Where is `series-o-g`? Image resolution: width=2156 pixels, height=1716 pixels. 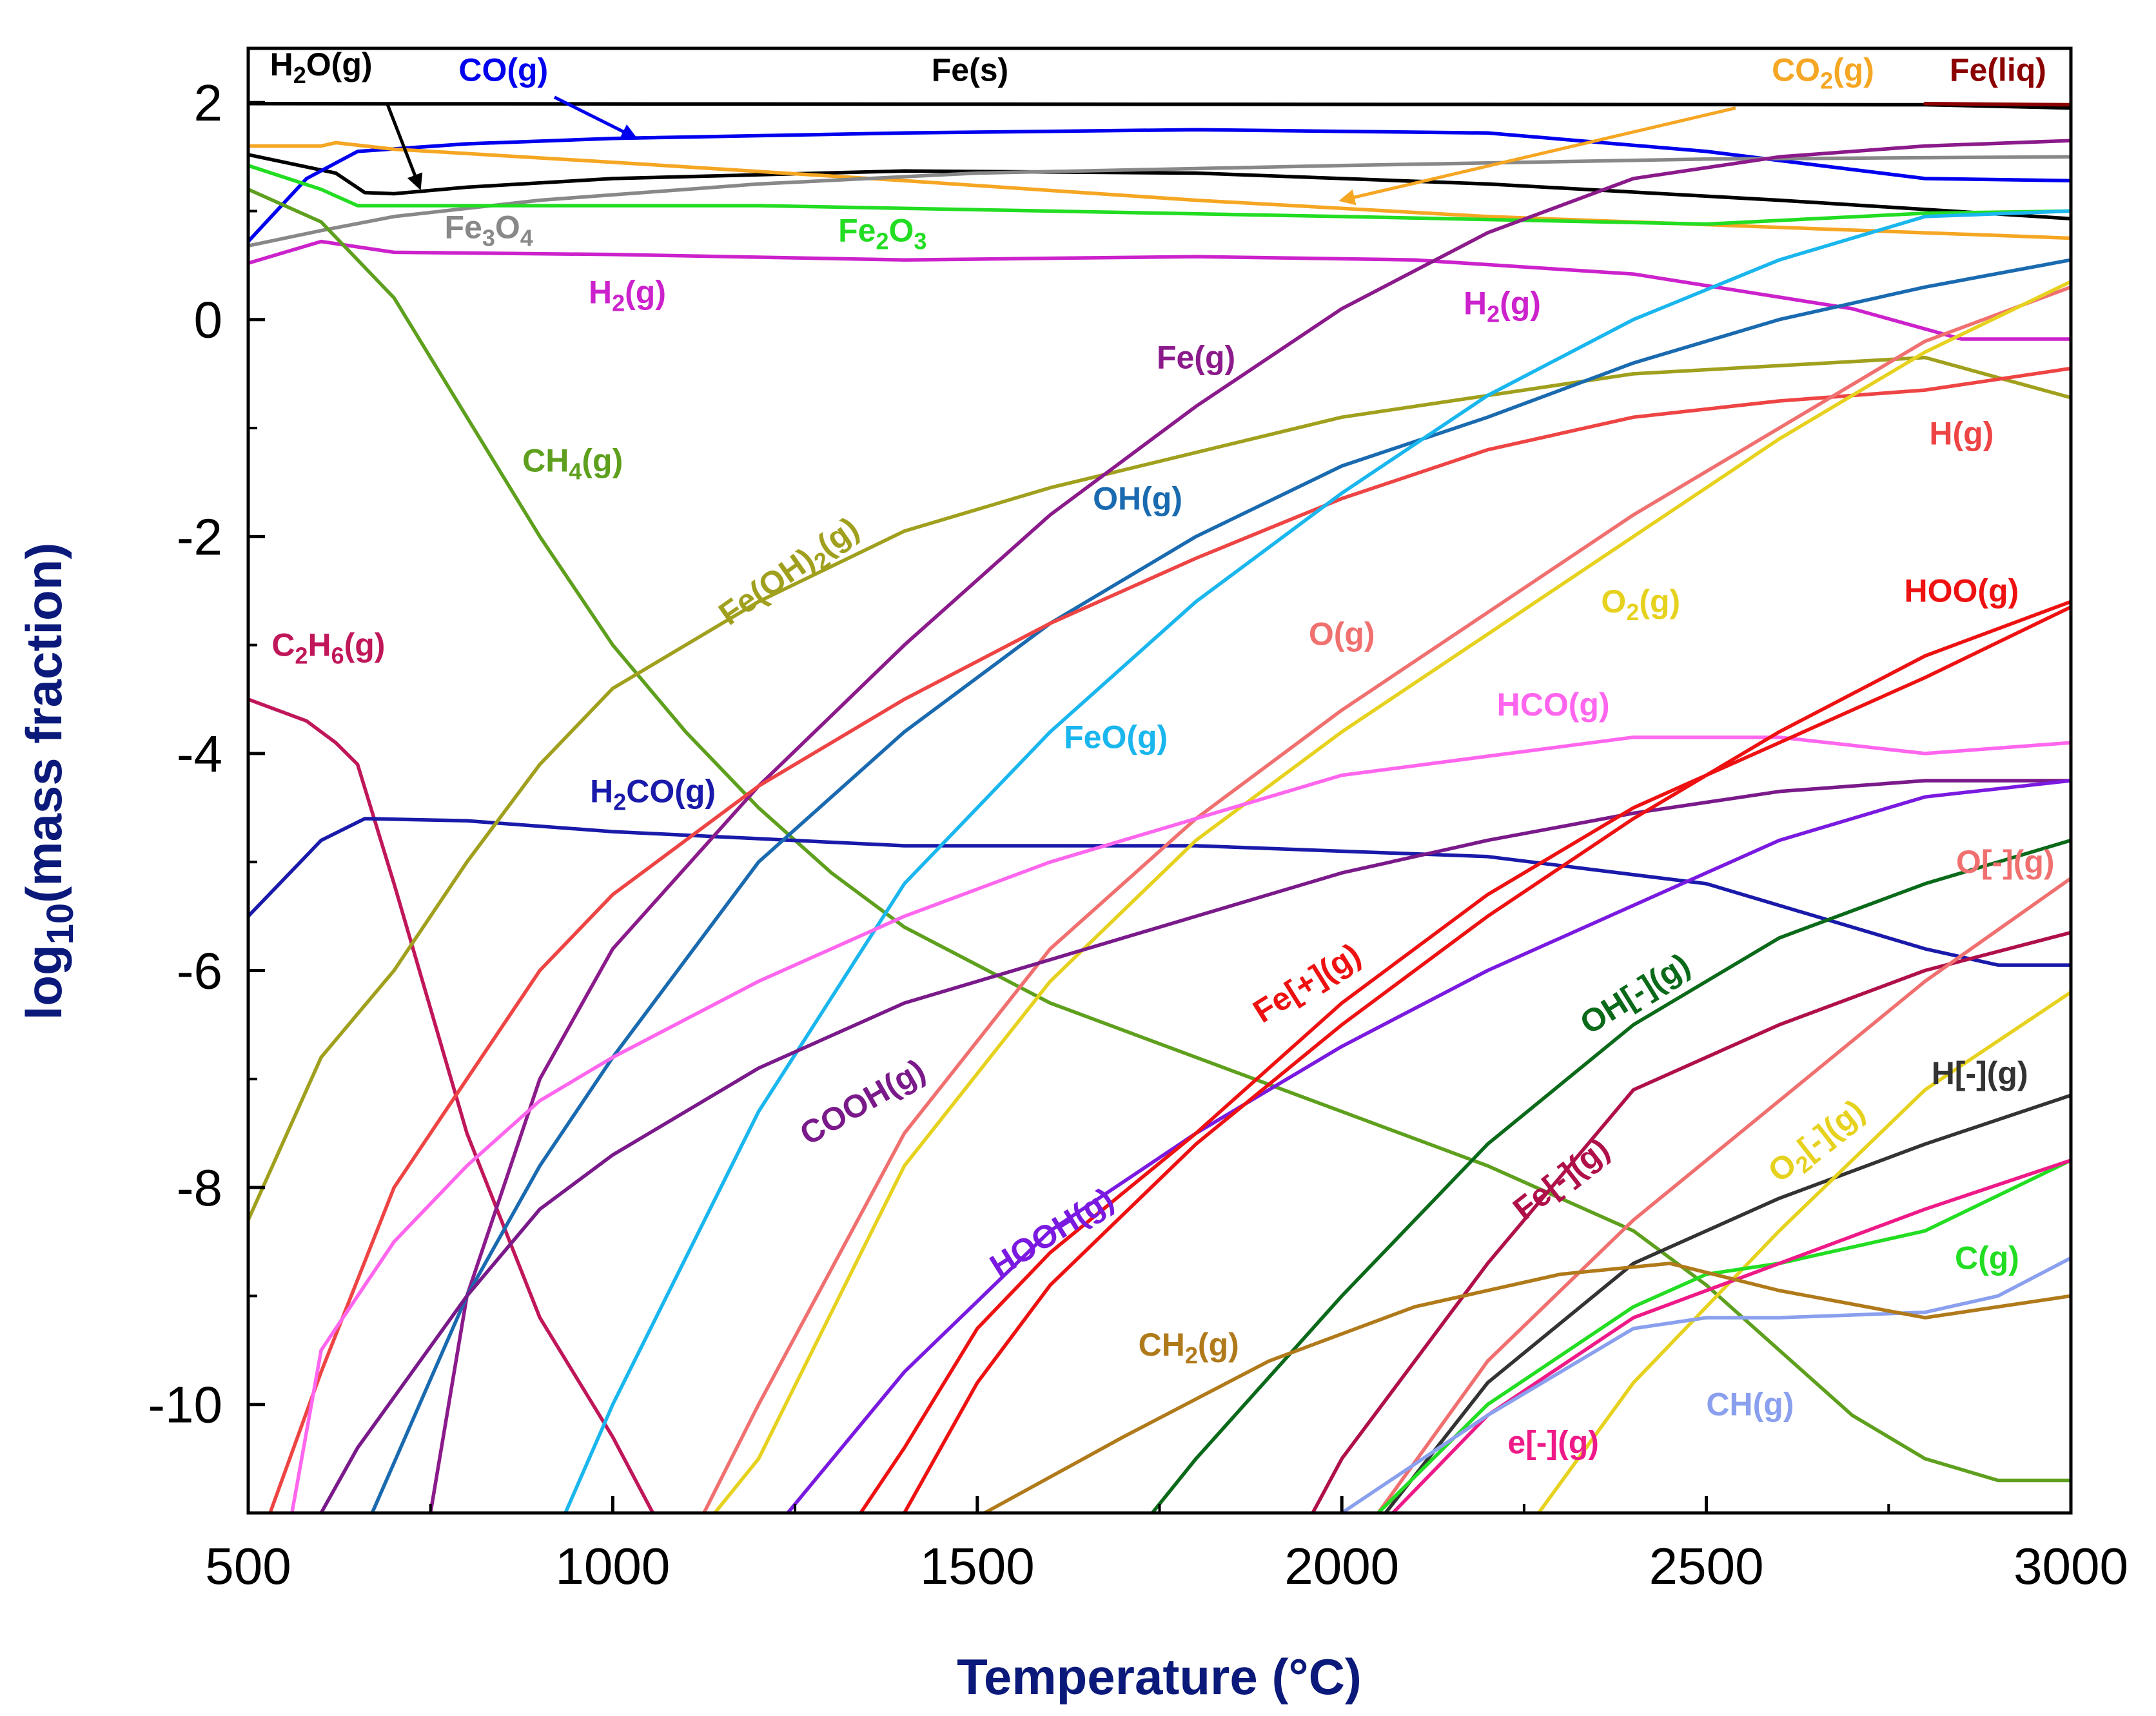 series-o-g is located at coordinates (1723, 1194).